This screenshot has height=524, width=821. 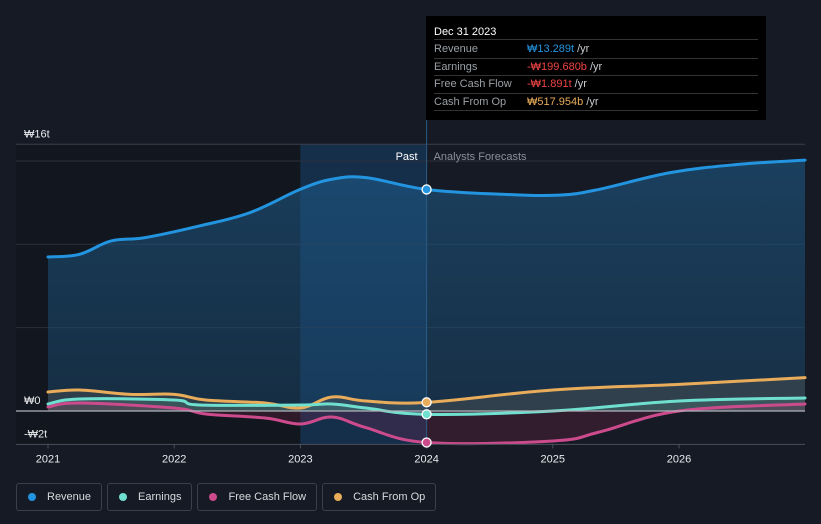 I want to click on tooltip-label: Earnings, so click(x=456, y=66).